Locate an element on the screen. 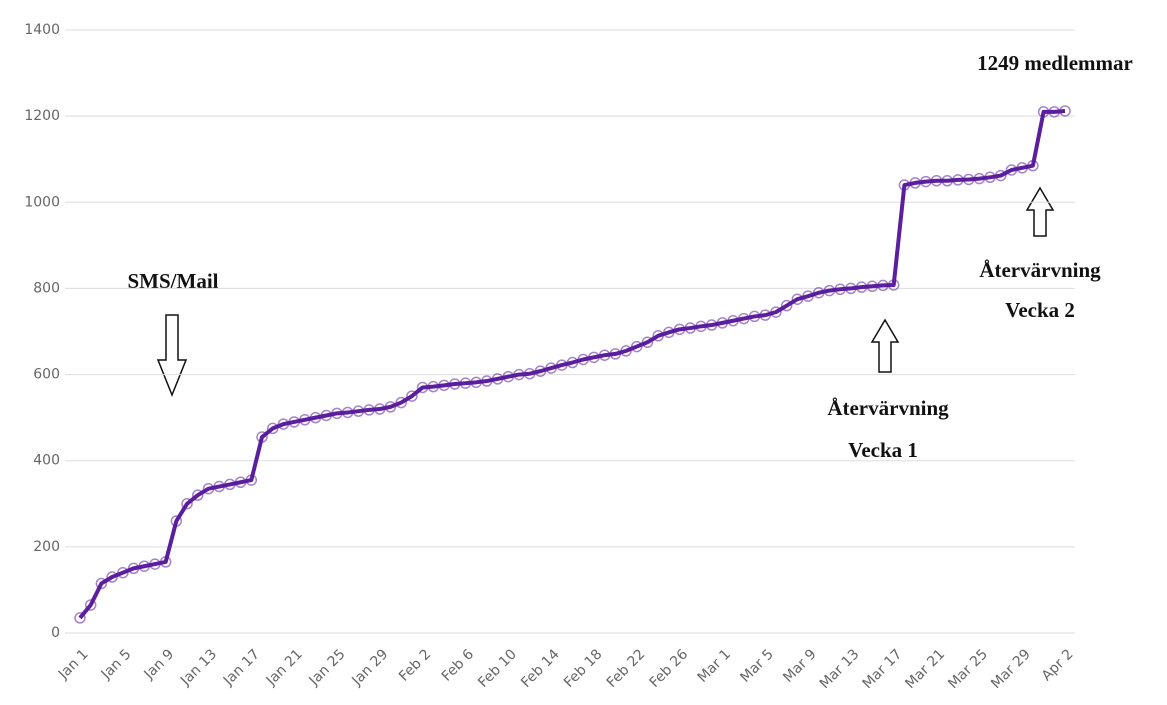 This screenshot has width=1167, height=705. x-tick-label: Feb 14 is located at coordinates (540, 668).